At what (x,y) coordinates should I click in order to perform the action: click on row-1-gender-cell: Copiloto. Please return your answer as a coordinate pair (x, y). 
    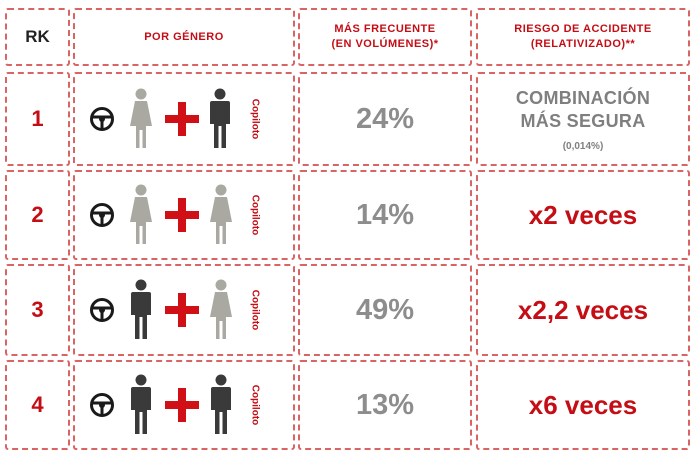
    Looking at the image, I should click on (184, 119).